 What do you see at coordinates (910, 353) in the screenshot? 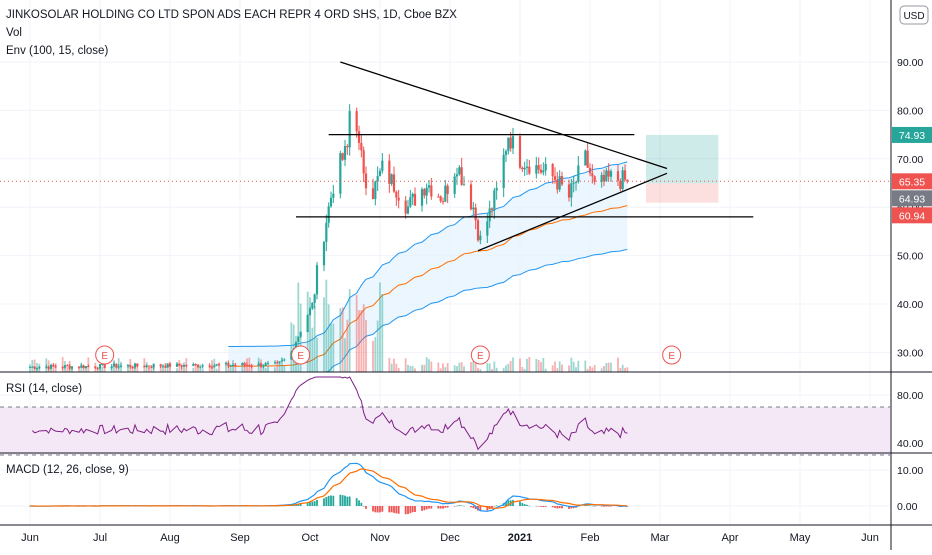
I see `price-axis-tick-label: 30.00` at bounding box center [910, 353].